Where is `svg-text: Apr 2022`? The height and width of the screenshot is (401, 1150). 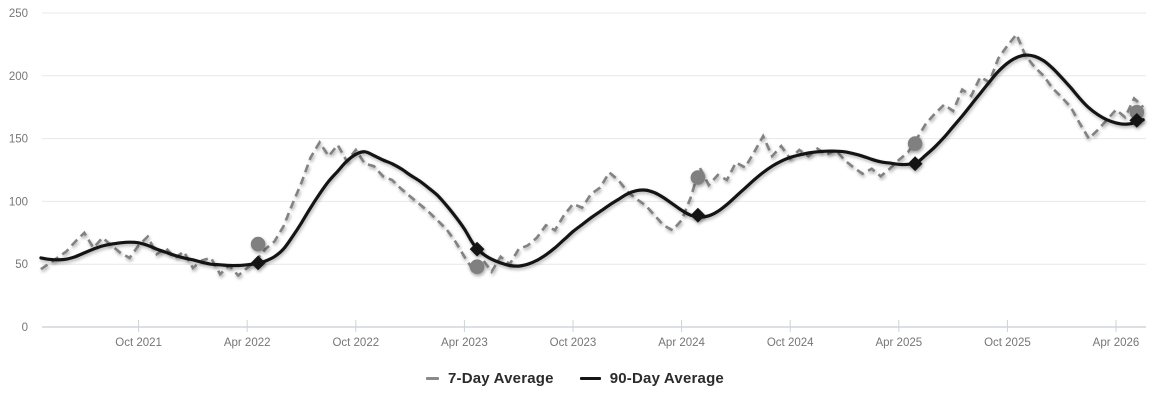
svg-text: Apr 2022 is located at coordinates (247, 343).